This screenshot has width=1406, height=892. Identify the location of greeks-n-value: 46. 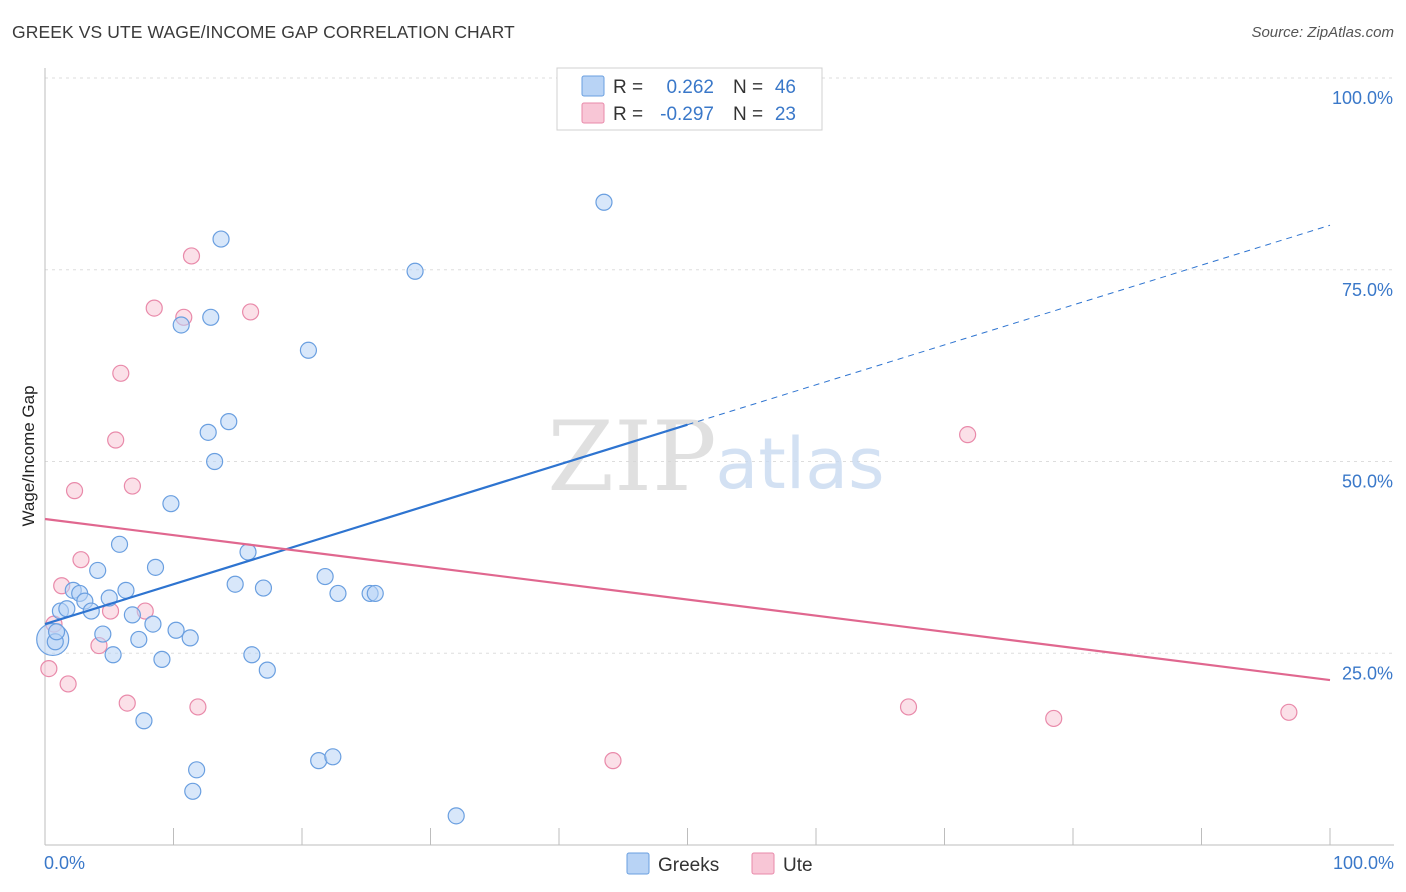
(785, 87).